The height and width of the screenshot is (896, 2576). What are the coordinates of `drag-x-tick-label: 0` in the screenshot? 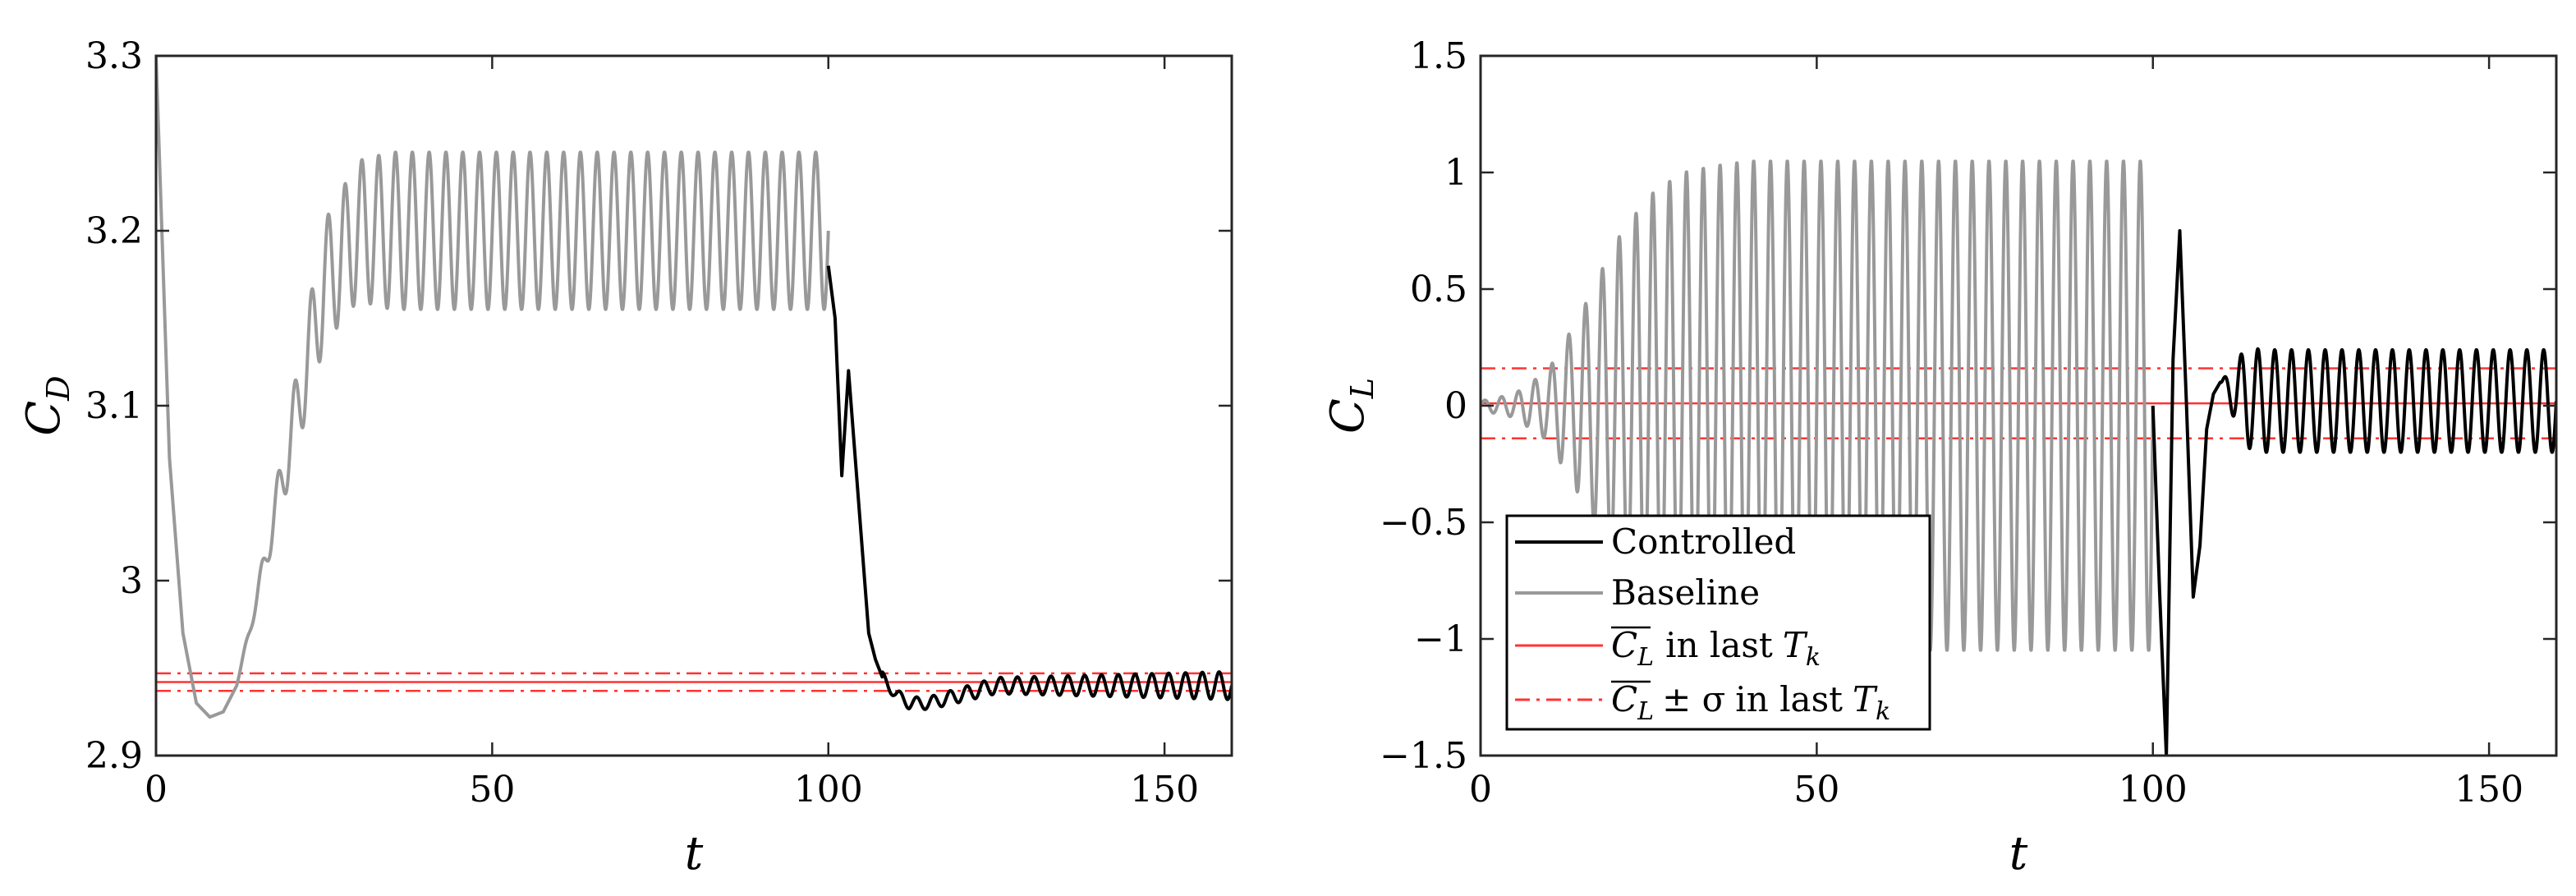 It's located at (156, 790).